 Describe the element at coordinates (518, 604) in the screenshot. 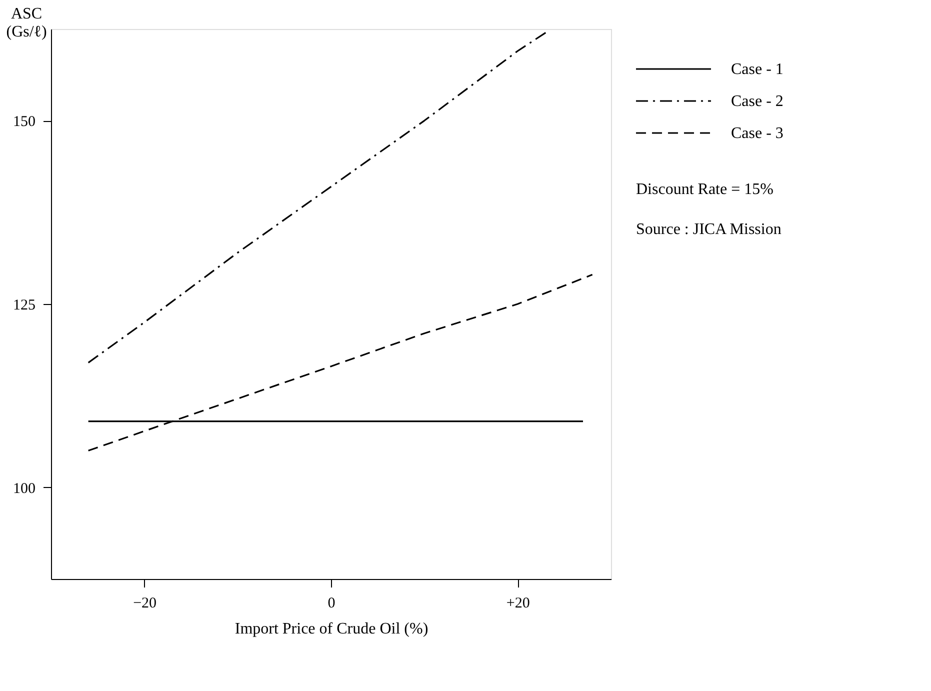

I see `x-tick-label: +20` at that location.